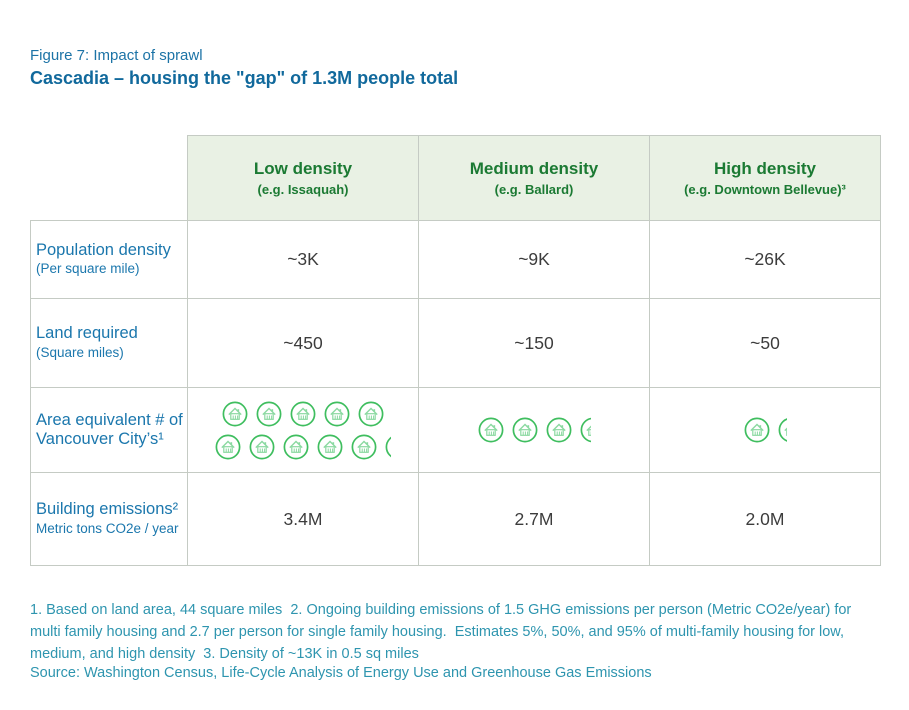 The height and width of the screenshot is (710, 909). Describe the element at coordinates (87, 333) in the screenshot. I see `row-label-text: Land required` at that location.